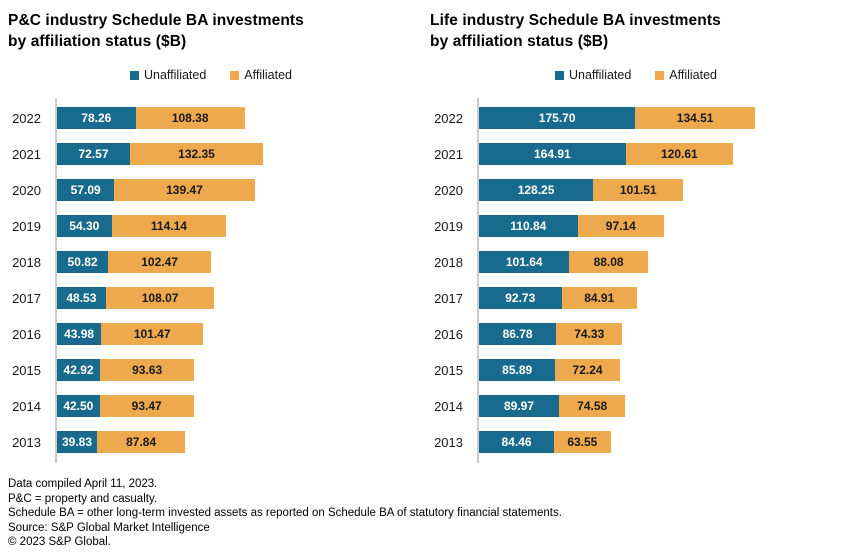 The image size is (846, 558). I want to click on unaffiliated-segment: 42.50, so click(78, 406).